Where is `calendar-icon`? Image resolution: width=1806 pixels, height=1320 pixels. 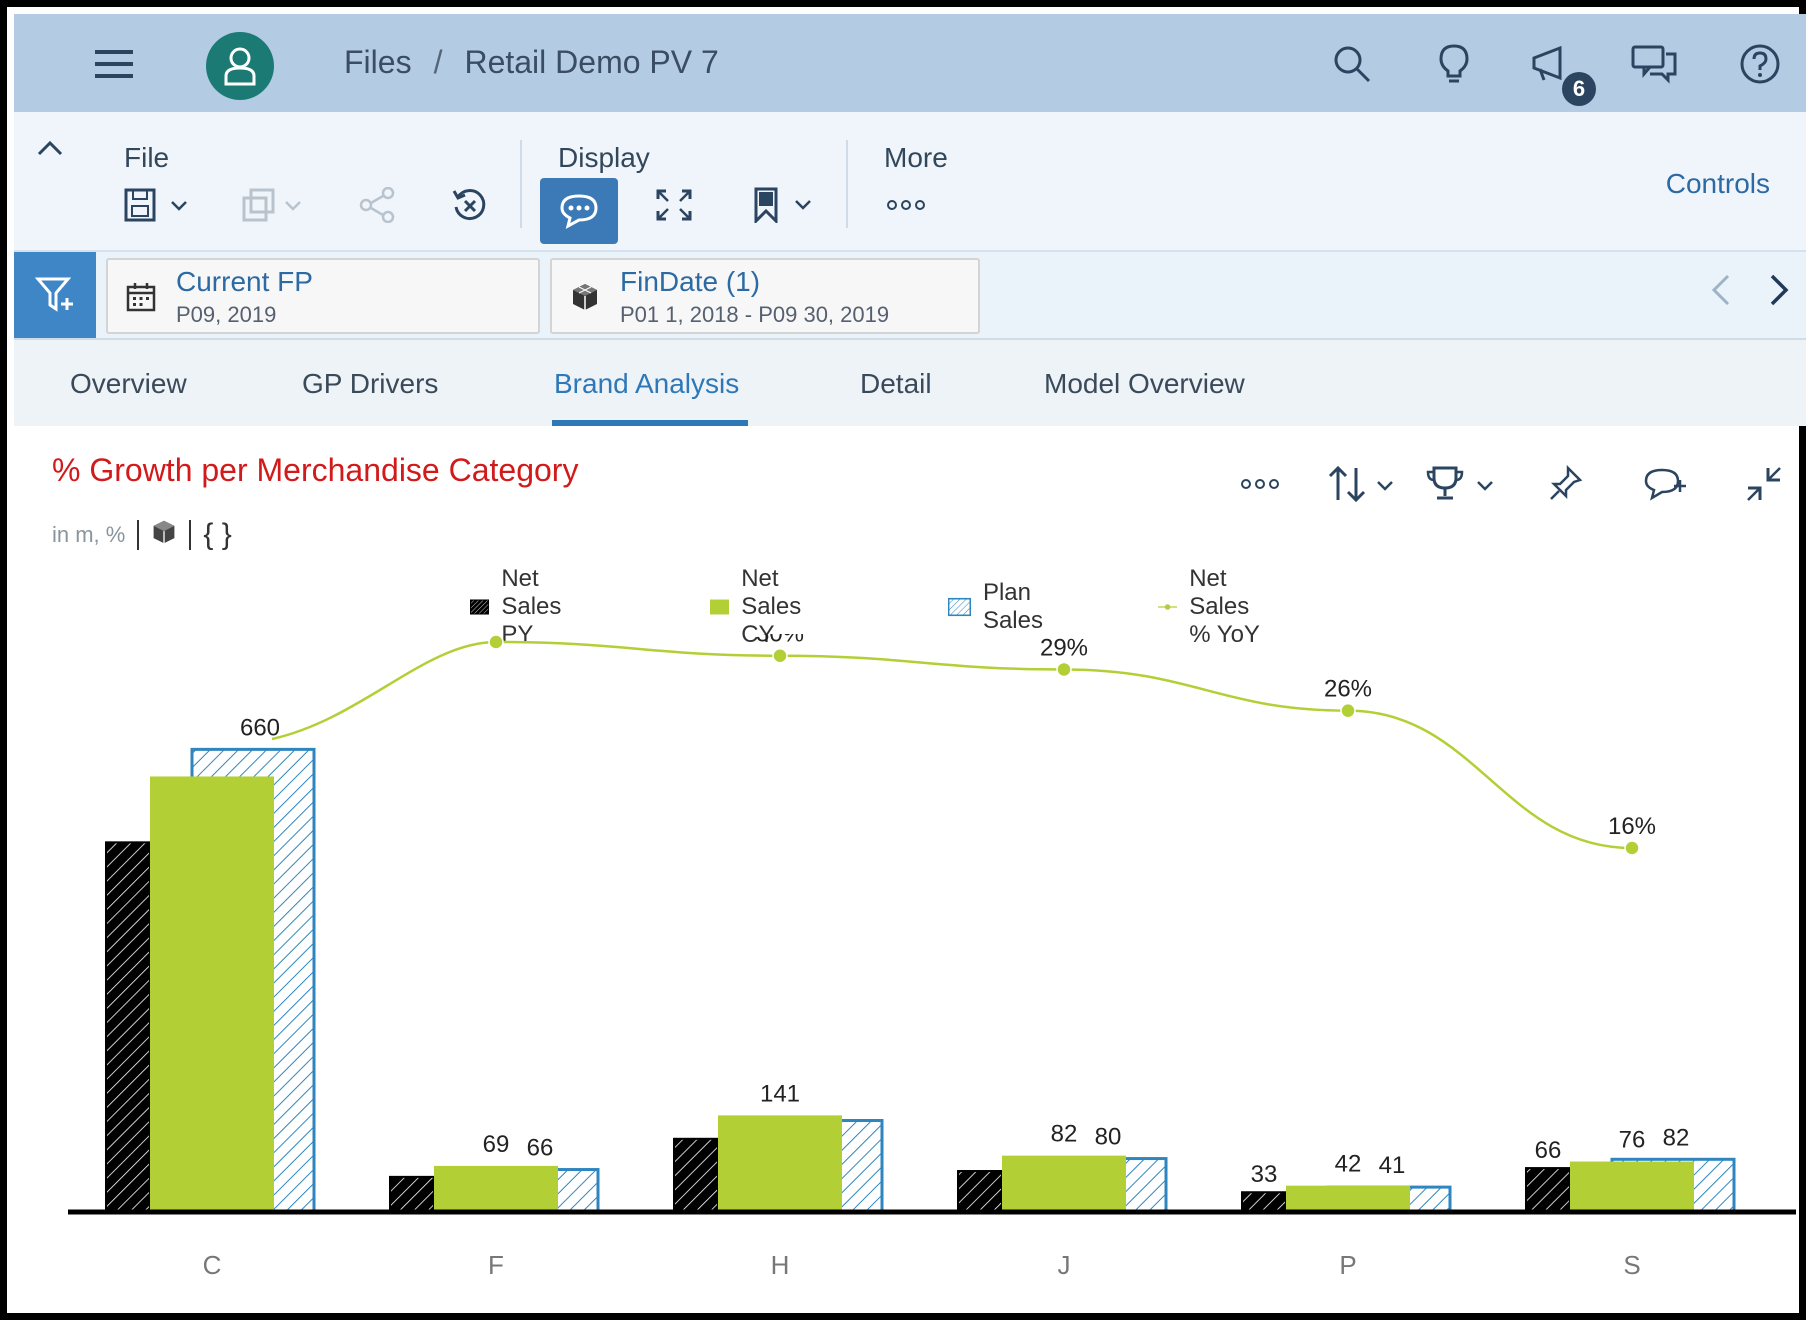 calendar-icon is located at coordinates (141, 299).